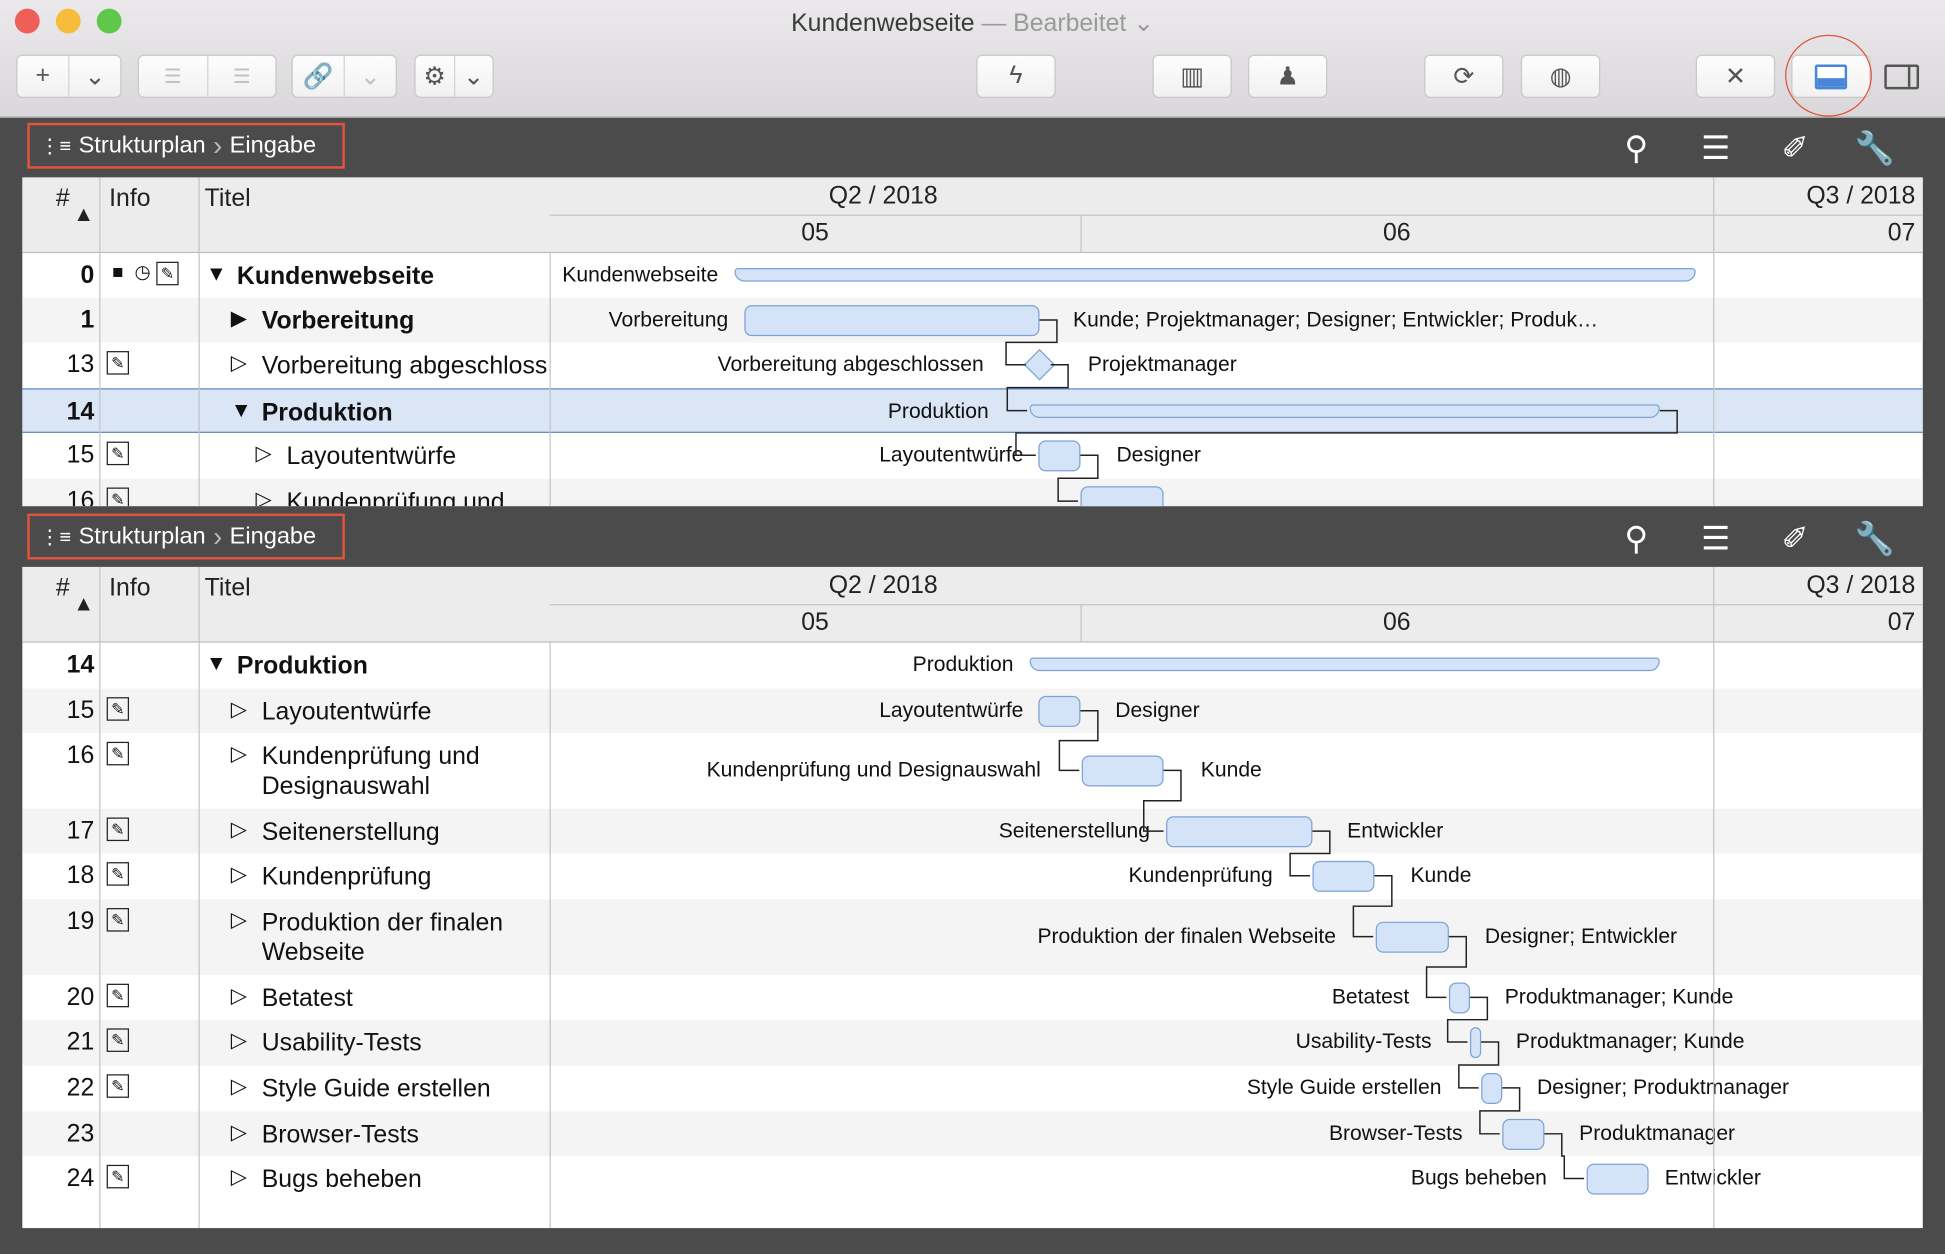  Describe the element at coordinates (109, 21) in the screenshot. I see `zoom-button` at that location.